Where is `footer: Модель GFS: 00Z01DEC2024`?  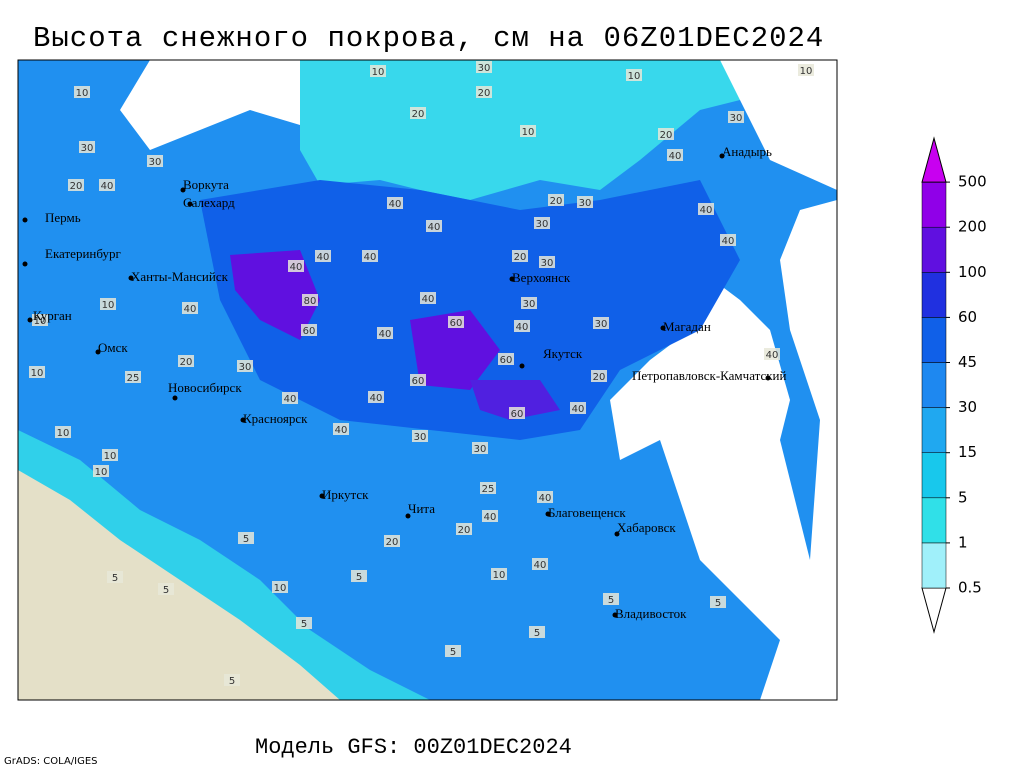 footer: Модель GFS: 00Z01DEC2024 is located at coordinates (413, 747).